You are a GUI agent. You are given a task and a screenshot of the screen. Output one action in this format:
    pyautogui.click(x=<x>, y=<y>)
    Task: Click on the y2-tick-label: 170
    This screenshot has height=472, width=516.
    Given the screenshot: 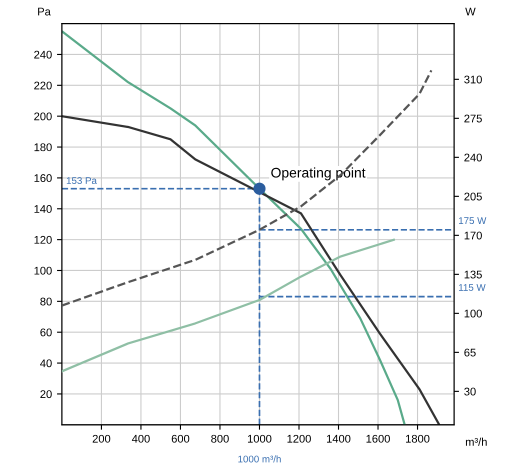 What is the action you would take?
    pyautogui.click(x=473, y=236)
    